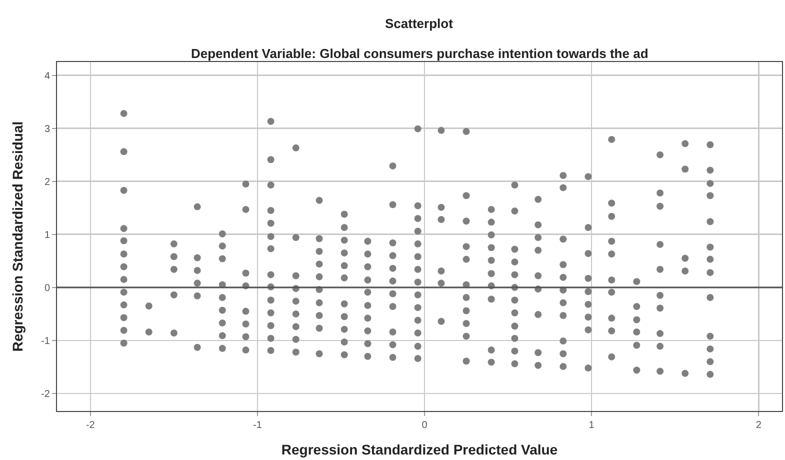 This screenshot has width=785, height=460. Describe the element at coordinates (47, 76) in the screenshot. I see `y-tick-label: 4` at that location.